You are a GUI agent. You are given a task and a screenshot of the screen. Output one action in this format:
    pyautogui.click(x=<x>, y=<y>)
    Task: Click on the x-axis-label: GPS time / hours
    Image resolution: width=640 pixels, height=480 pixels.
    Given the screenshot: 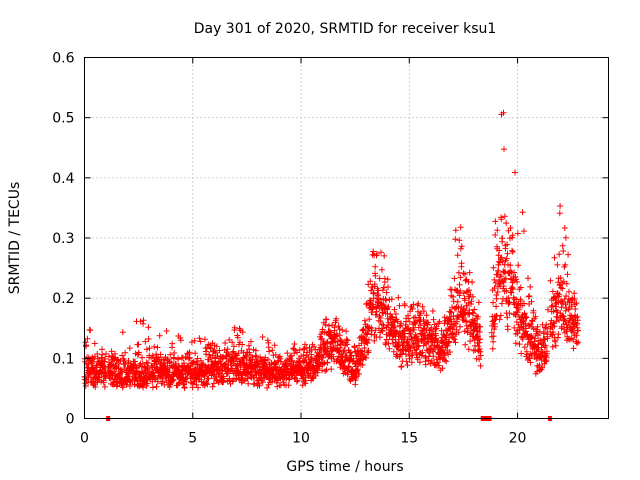 What is the action you would take?
    pyautogui.click(x=344, y=467)
    